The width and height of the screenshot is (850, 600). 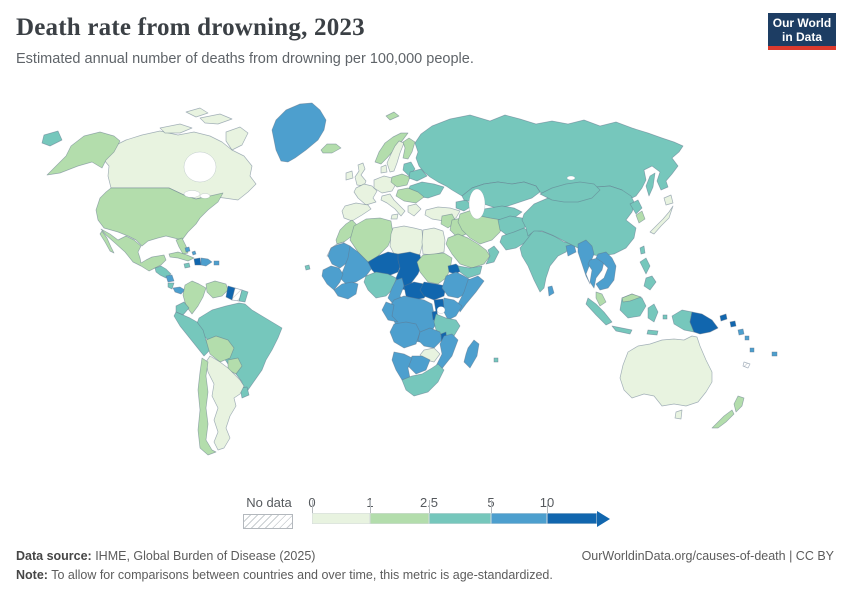 I want to click on legend-bin-1-2.5, so click(x=399, y=518).